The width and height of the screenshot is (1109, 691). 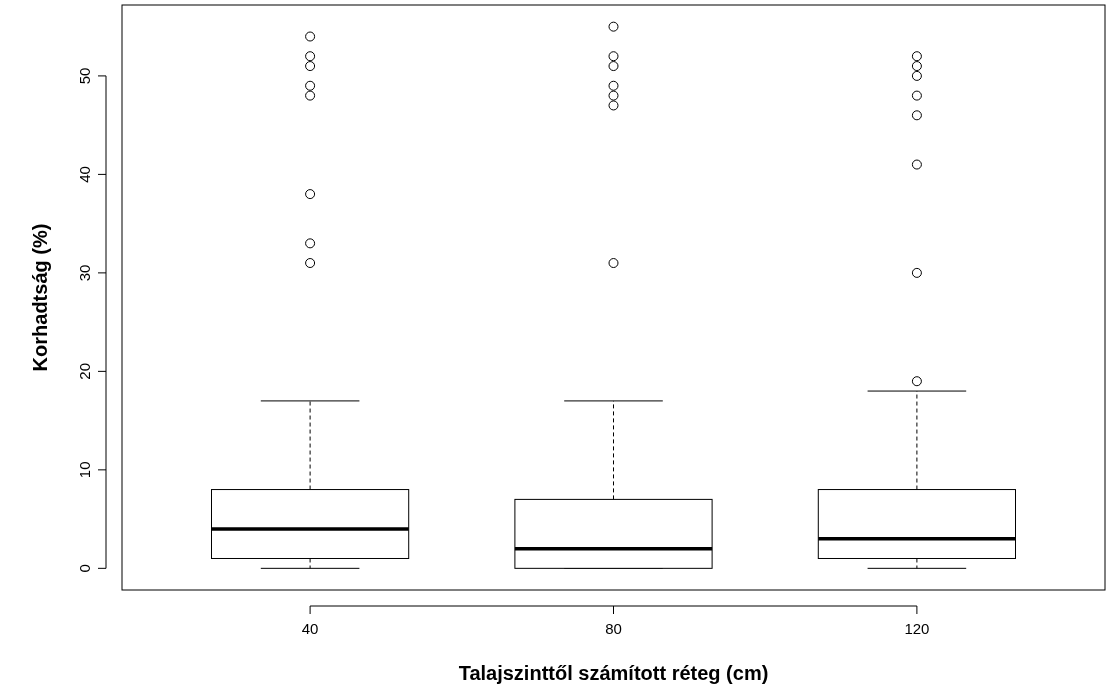 I want to click on y-tick-label: 50, so click(x=84, y=76).